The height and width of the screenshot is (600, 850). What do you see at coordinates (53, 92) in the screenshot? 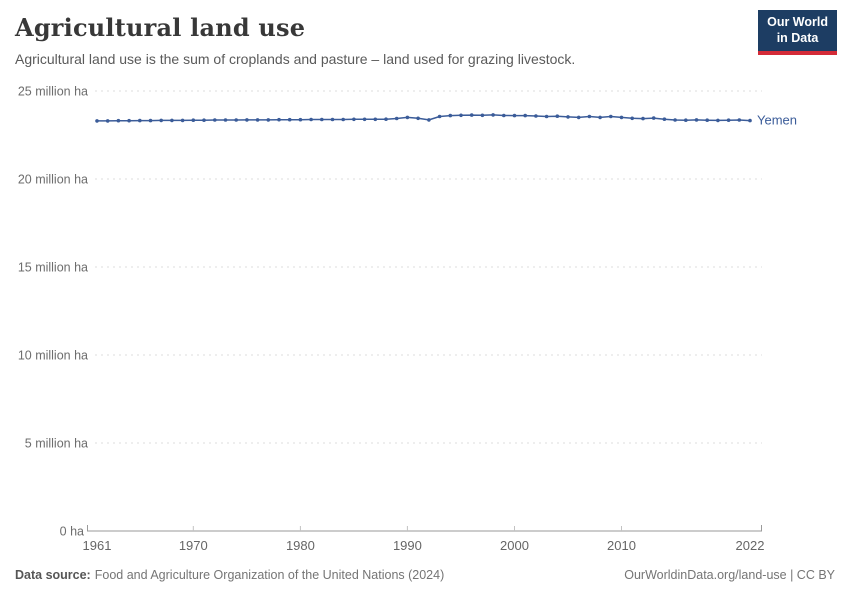
I see `y-tick-label: 25 million ha` at bounding box center [53, 92].